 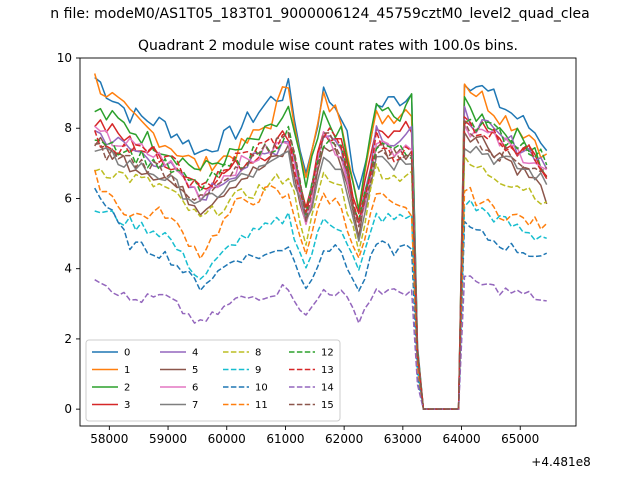 I want to click on x-offset-label: +4.481e8, so click(x=560, y=462).